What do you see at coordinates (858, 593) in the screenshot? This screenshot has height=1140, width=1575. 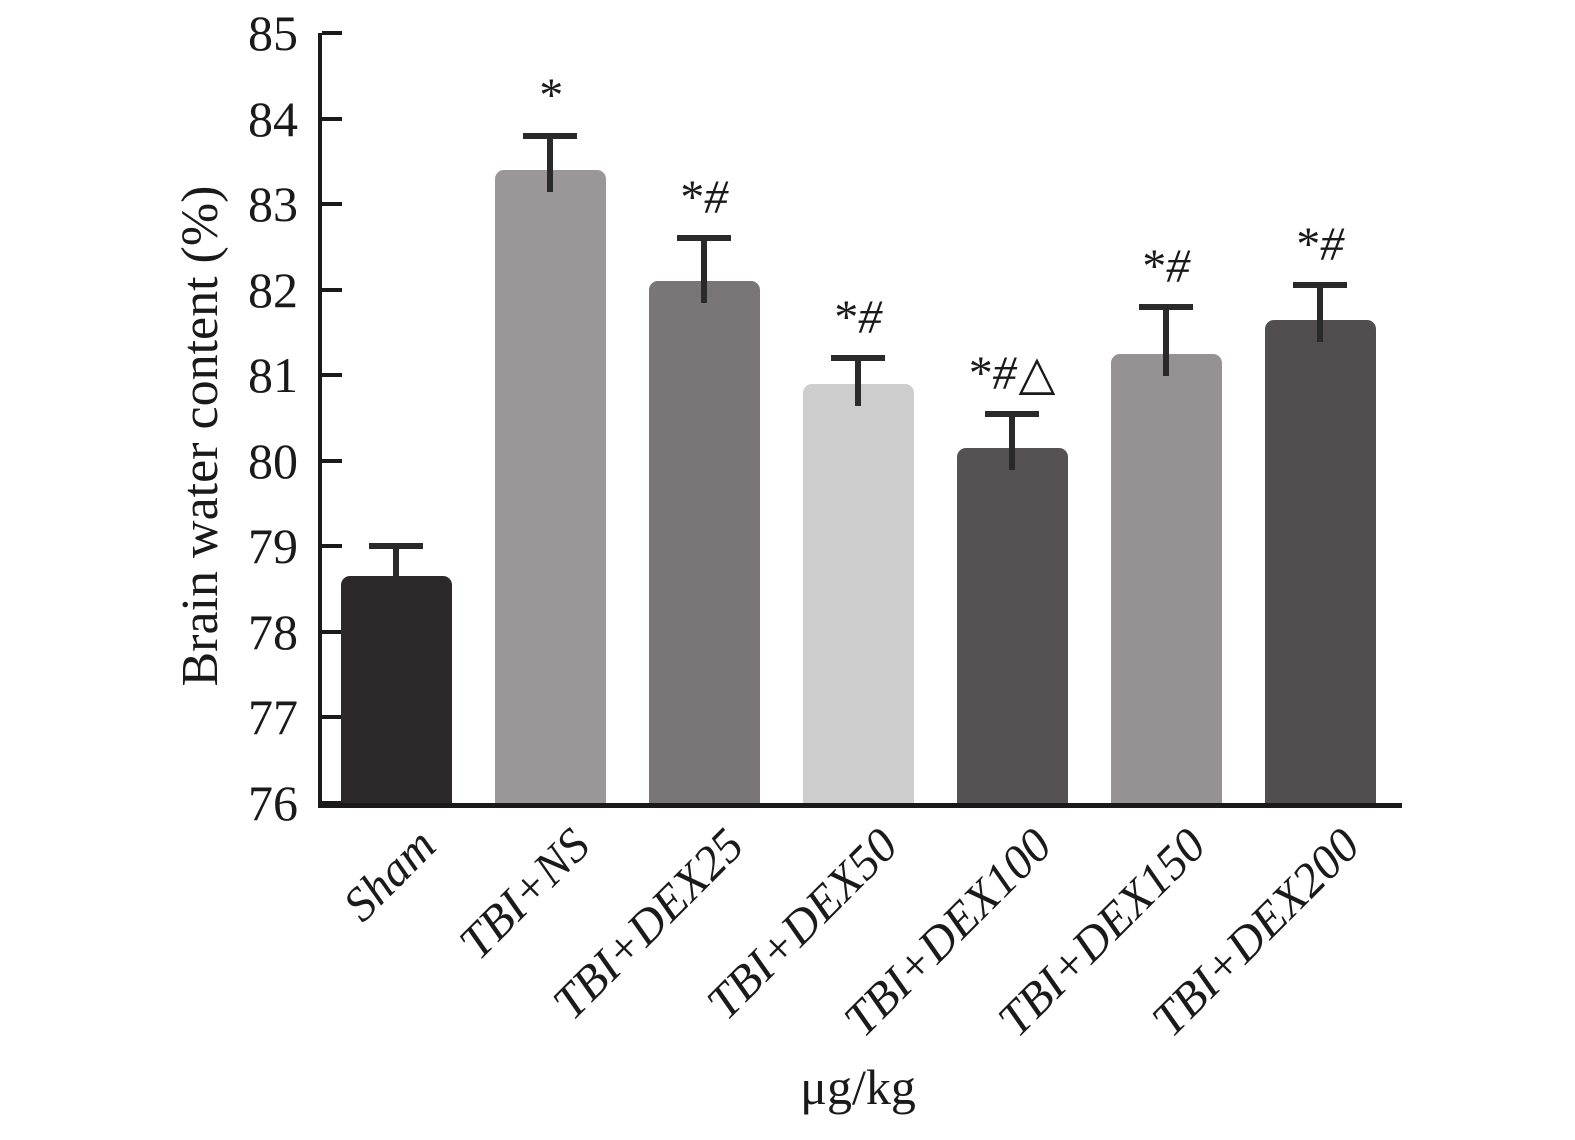 I see `bar-TBI+DEX50` at bounding box center [858, 593].